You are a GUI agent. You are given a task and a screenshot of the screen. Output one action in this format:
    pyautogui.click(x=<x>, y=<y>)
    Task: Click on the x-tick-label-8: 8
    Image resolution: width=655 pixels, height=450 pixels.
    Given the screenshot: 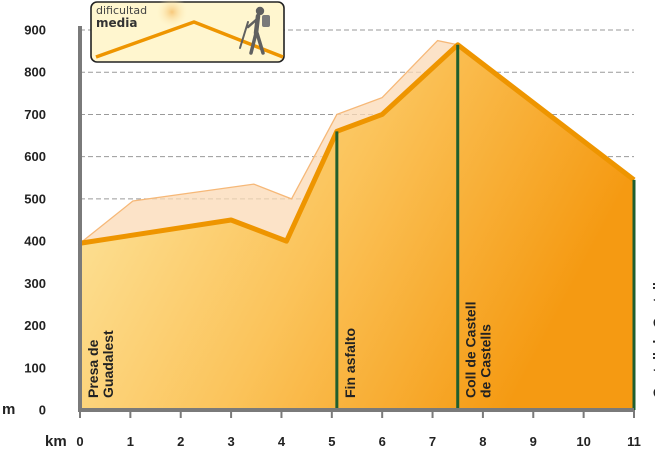 What is the action you would take?
    pyautogui.click(x=482, y=441)
    